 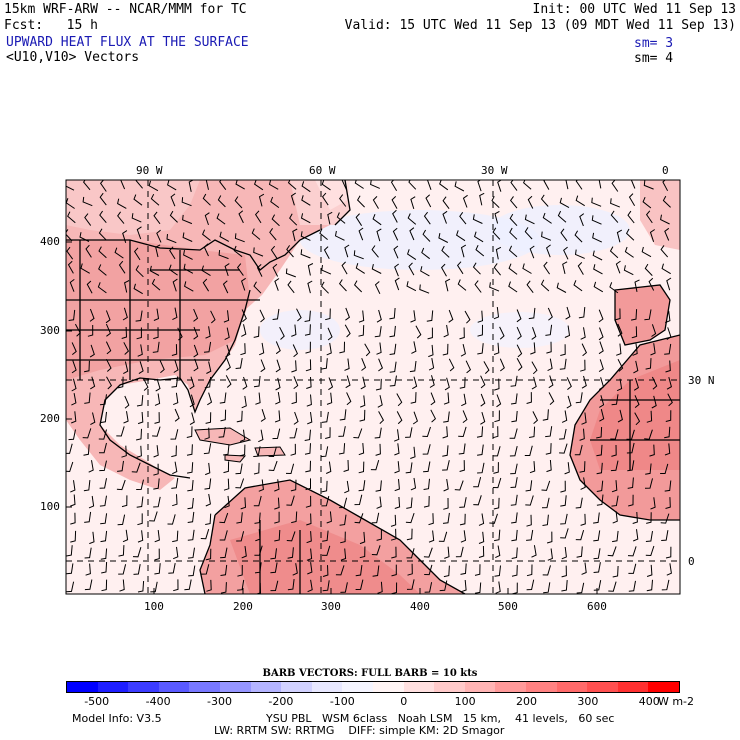 I want to click on lon-label-30w: 30 W, so click(x=494, y=170).